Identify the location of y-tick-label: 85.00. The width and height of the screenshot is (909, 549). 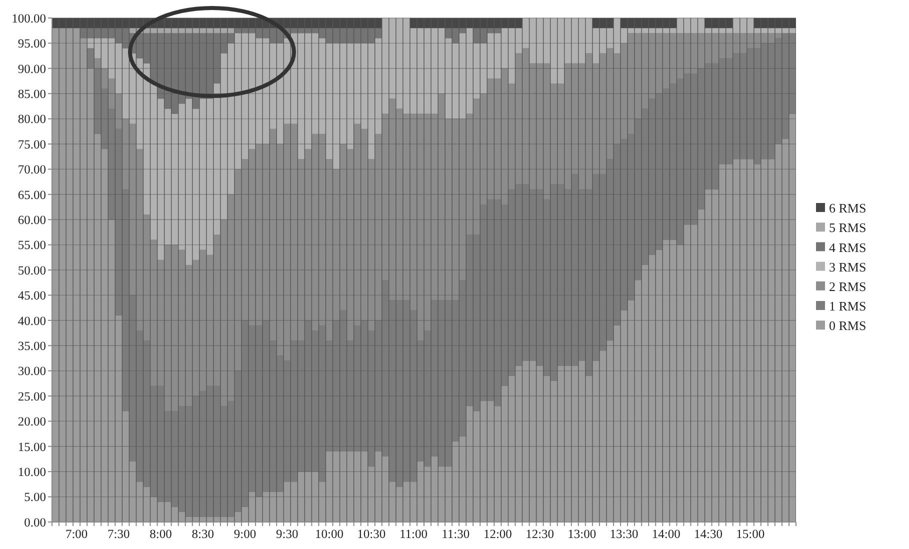
(32, 93).